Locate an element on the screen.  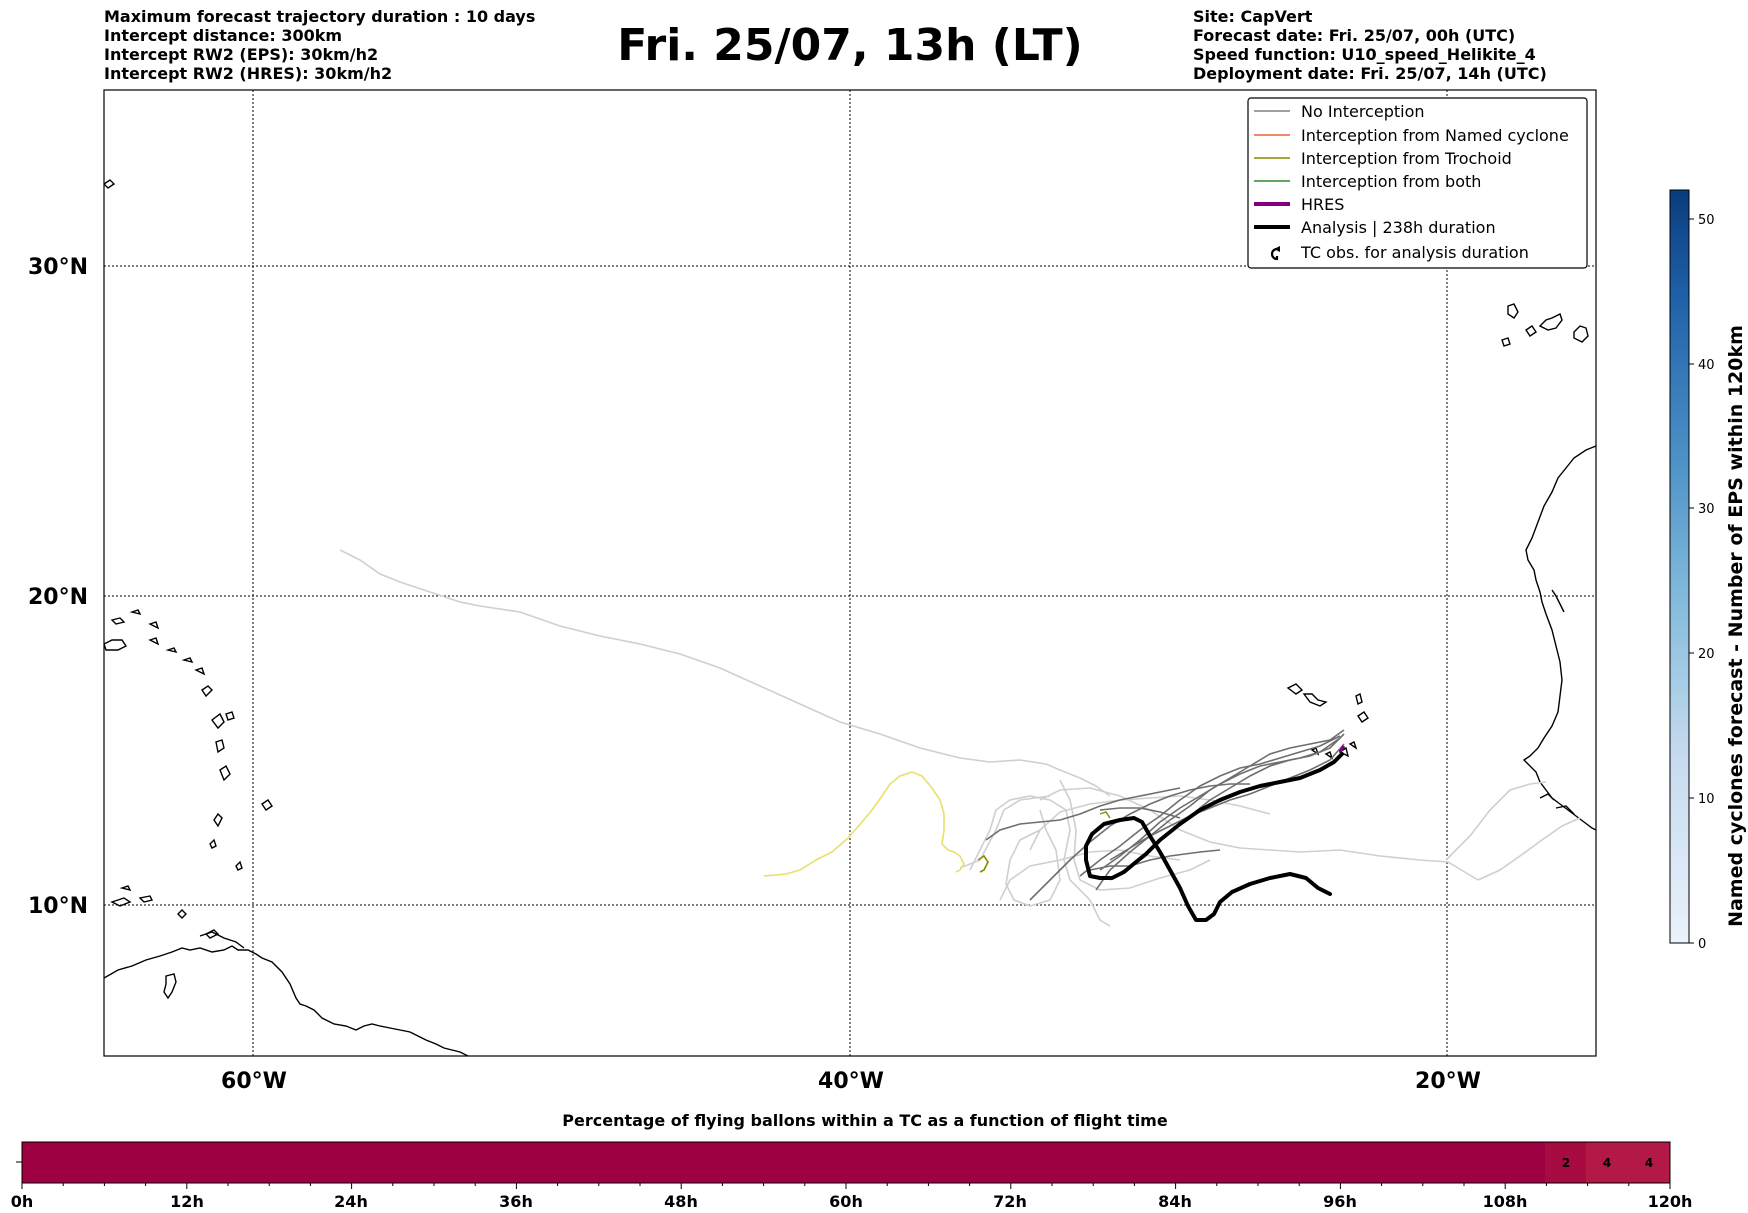
legend-label: Interception from Trochoid is located at coordinates (1406, 158).